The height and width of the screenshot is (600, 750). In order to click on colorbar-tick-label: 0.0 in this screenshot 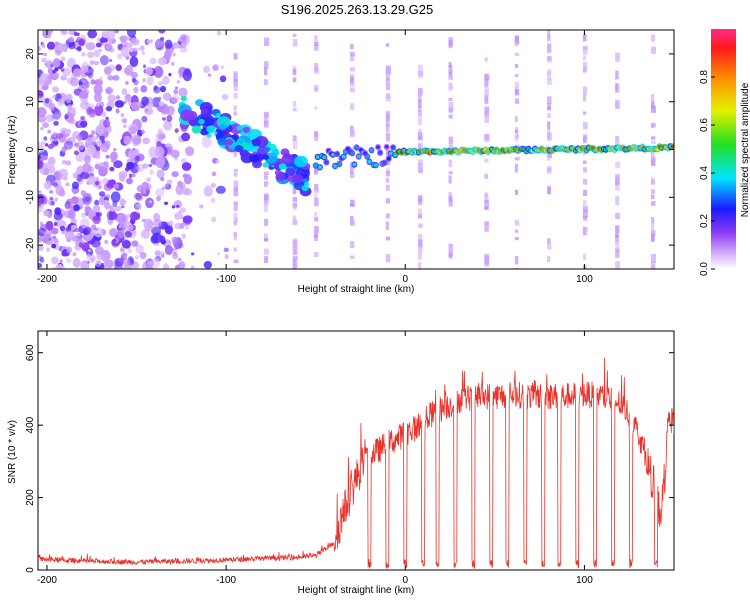, I will do `click(704, 269)`.